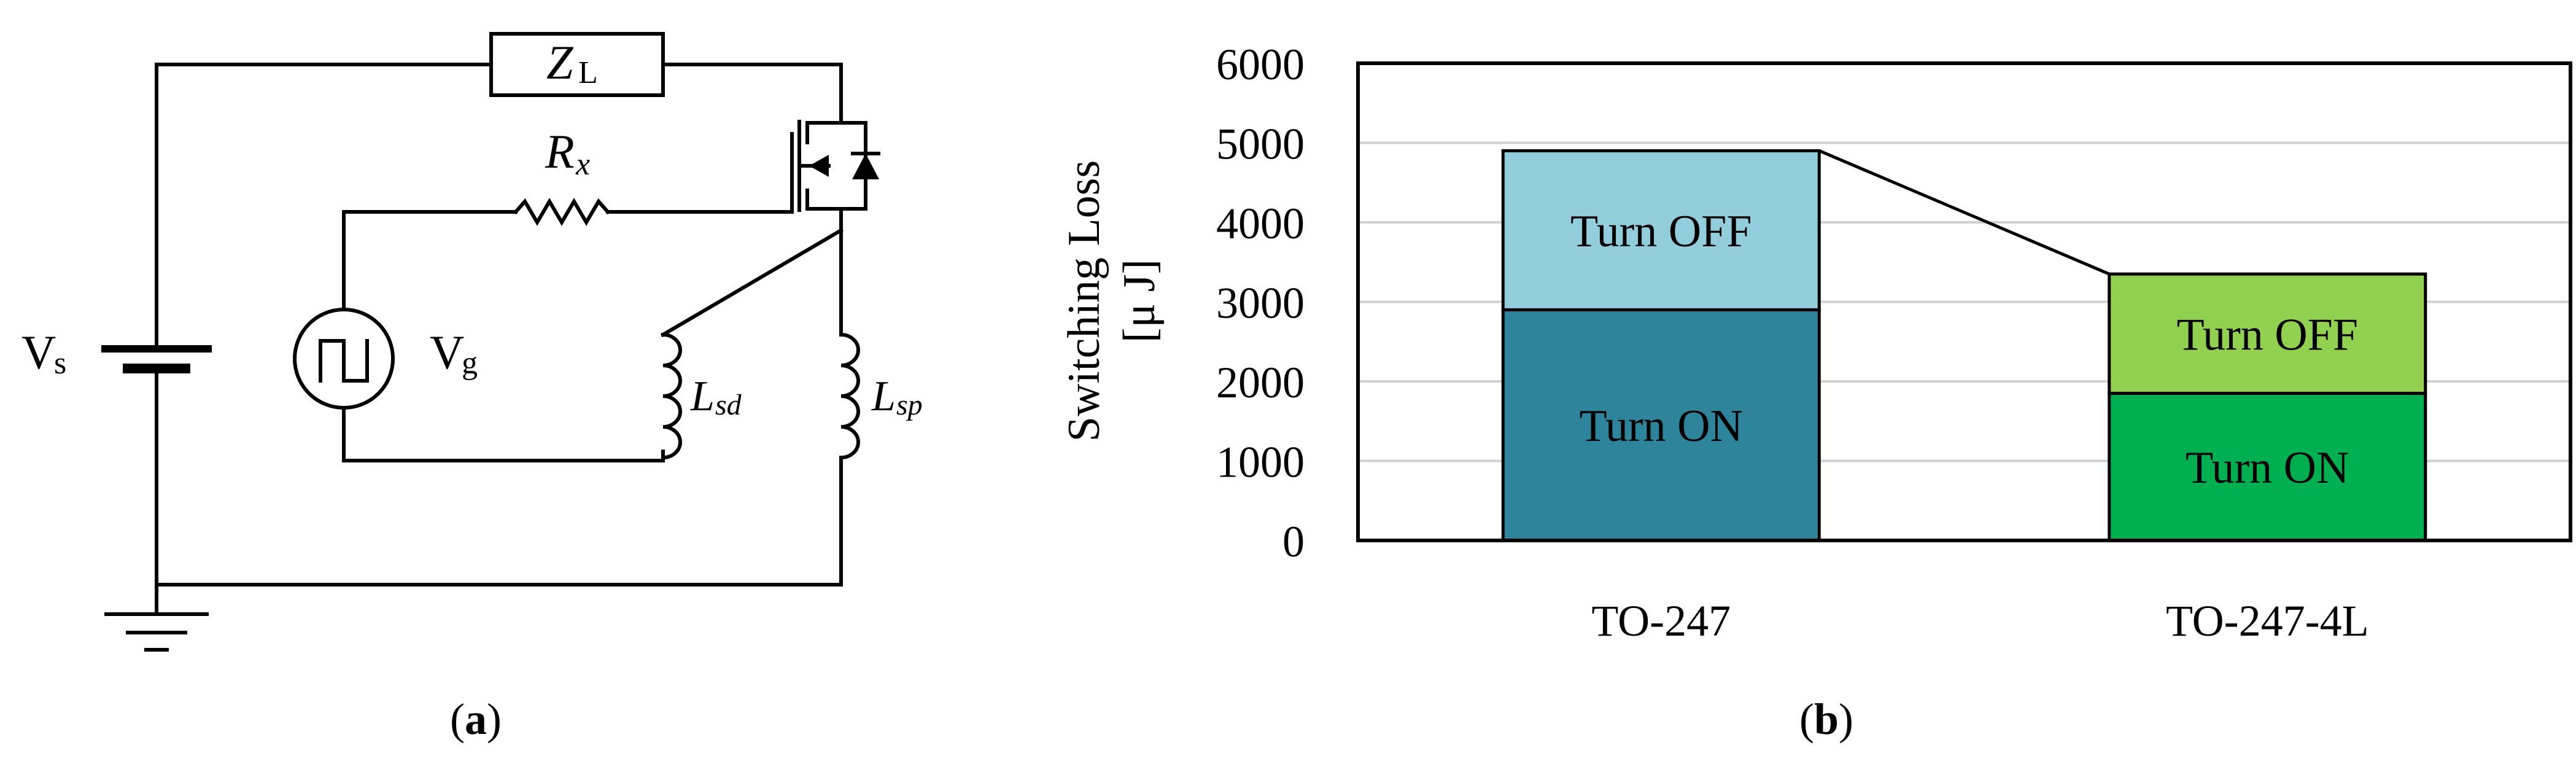  Describe the element at coordinates (577, 64) in the screenshot. I see `load-impedance-box` at that location.